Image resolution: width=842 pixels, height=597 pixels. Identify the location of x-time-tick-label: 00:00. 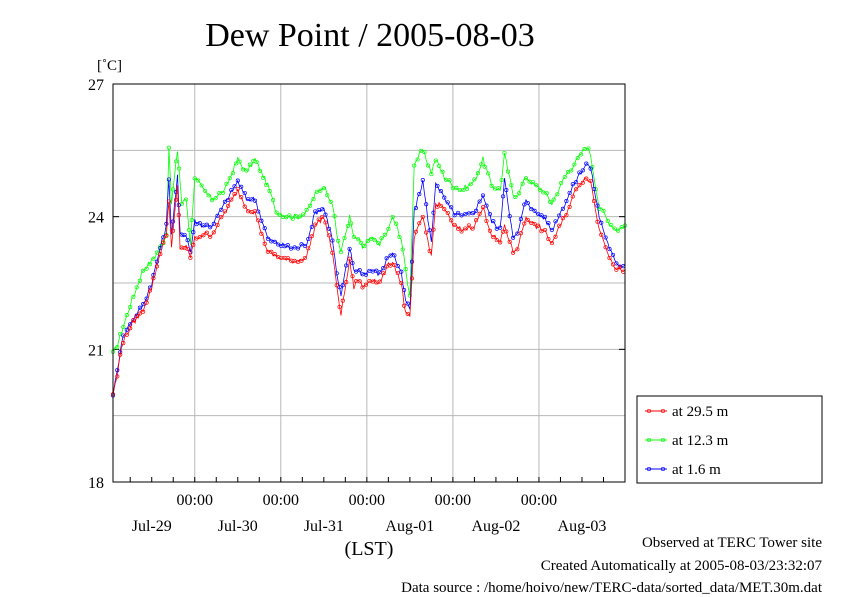
(367, 500).